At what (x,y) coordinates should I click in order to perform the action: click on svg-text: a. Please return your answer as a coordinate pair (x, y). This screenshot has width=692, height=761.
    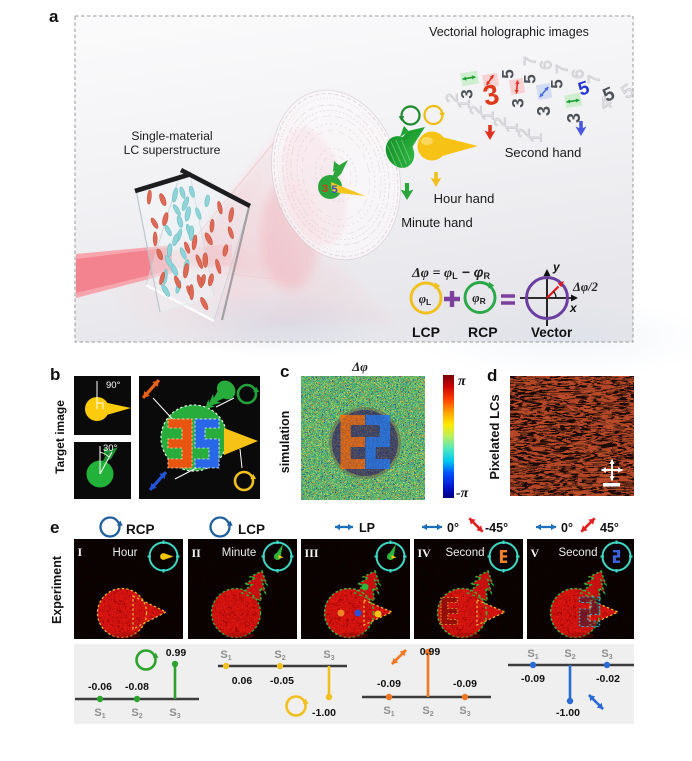
    Looking at the image, I should click on (54, 16).